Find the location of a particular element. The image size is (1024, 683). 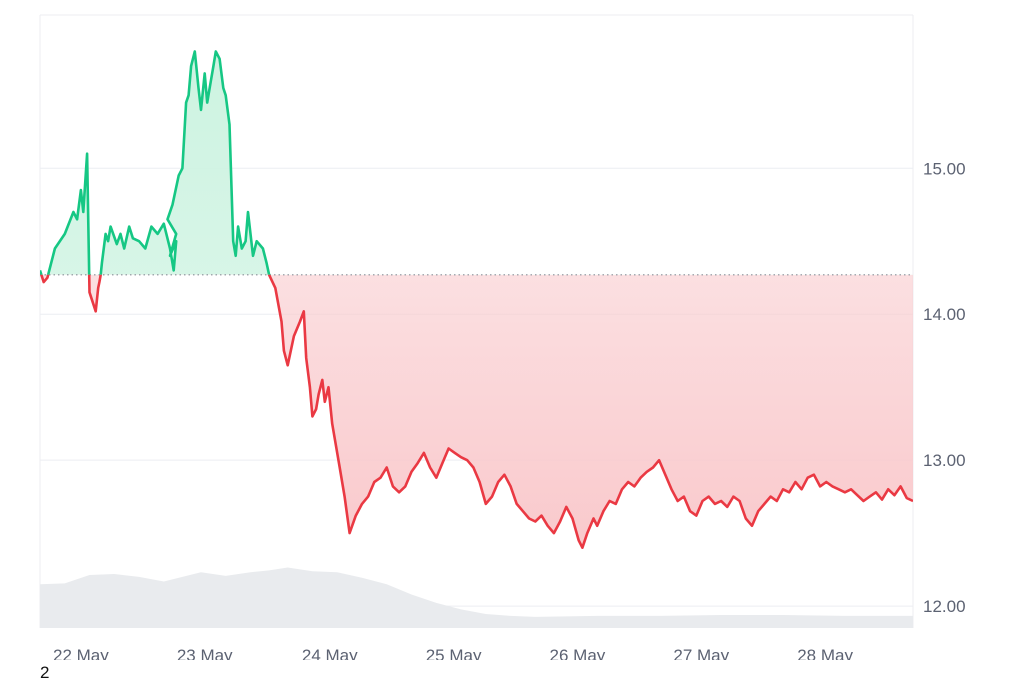

y-tick-label: 13.00 is located at coordinates (944, 460).